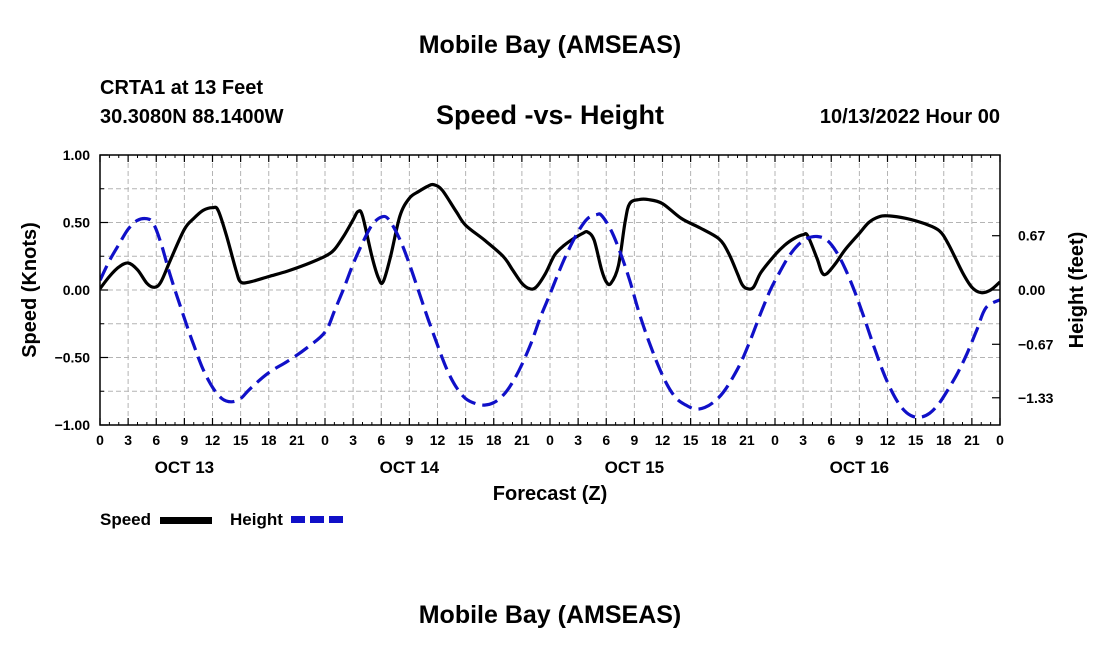  What do you see at coordinates (1031, 290) in the screenshot?
I see `y2-tick-label: 0.00` at bounding box center [1031, 290].